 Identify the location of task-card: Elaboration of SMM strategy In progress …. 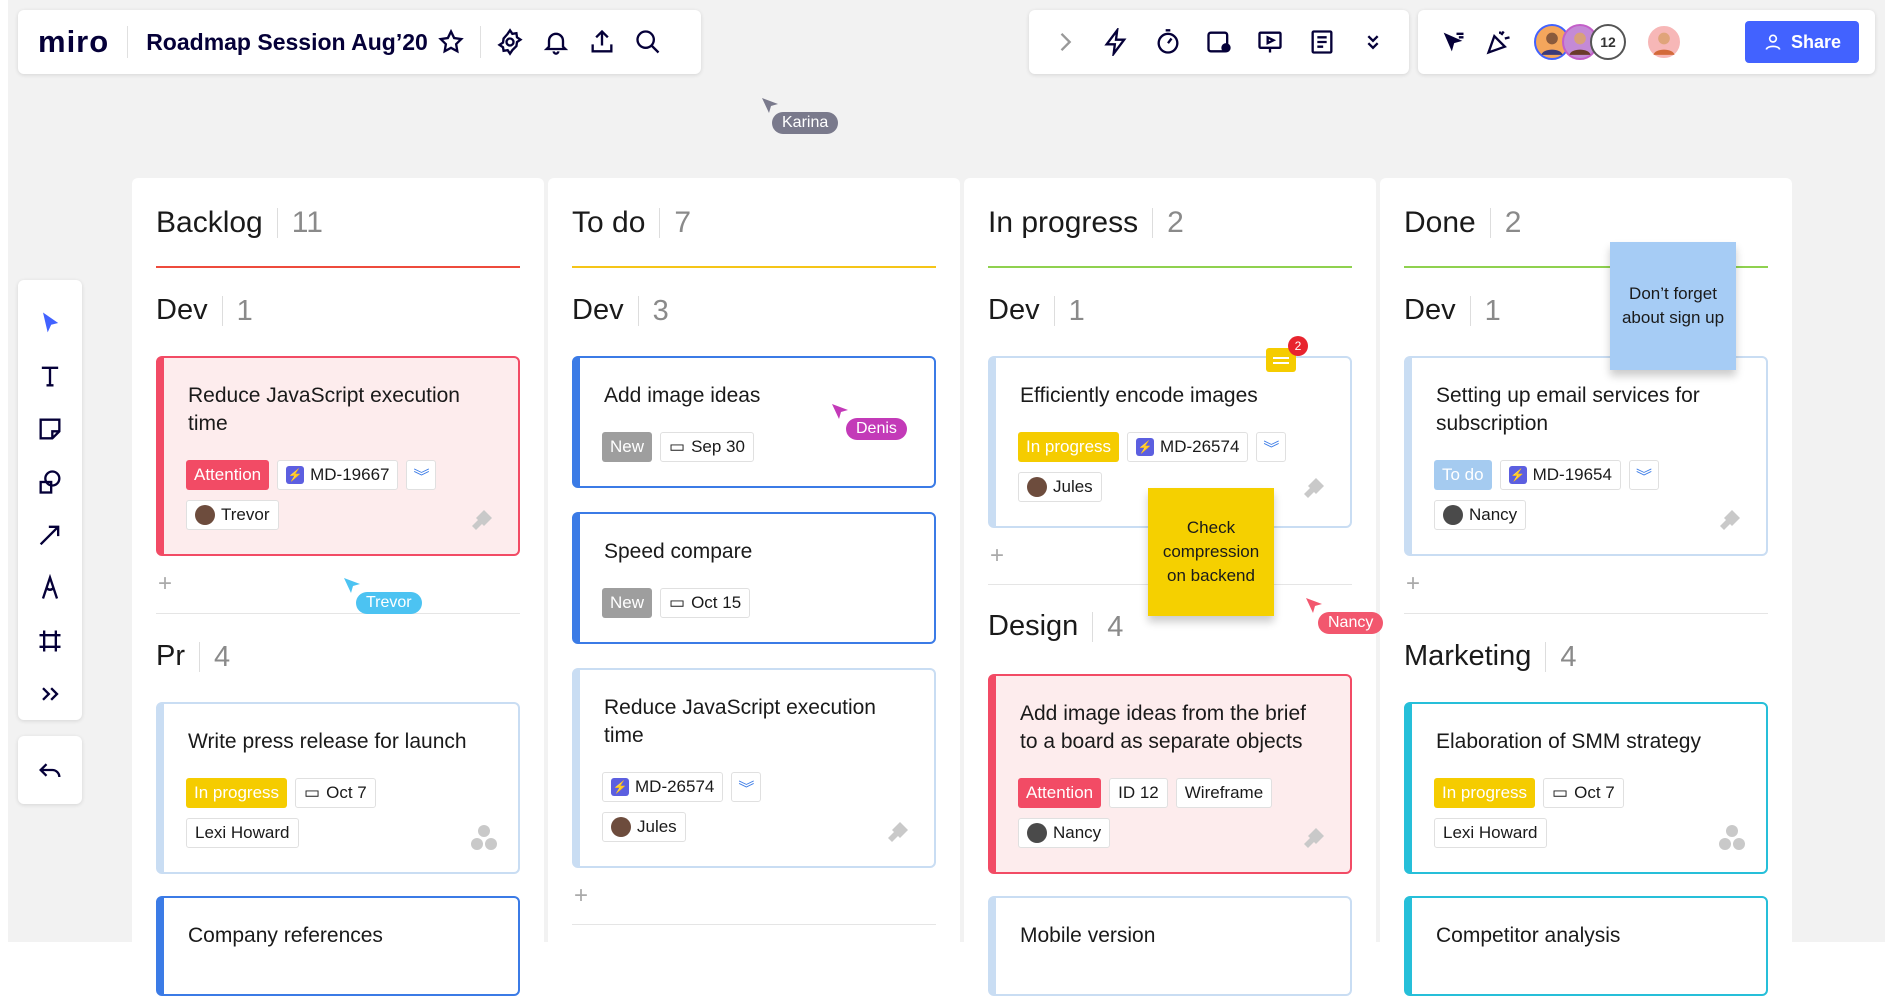
(1586, 788).